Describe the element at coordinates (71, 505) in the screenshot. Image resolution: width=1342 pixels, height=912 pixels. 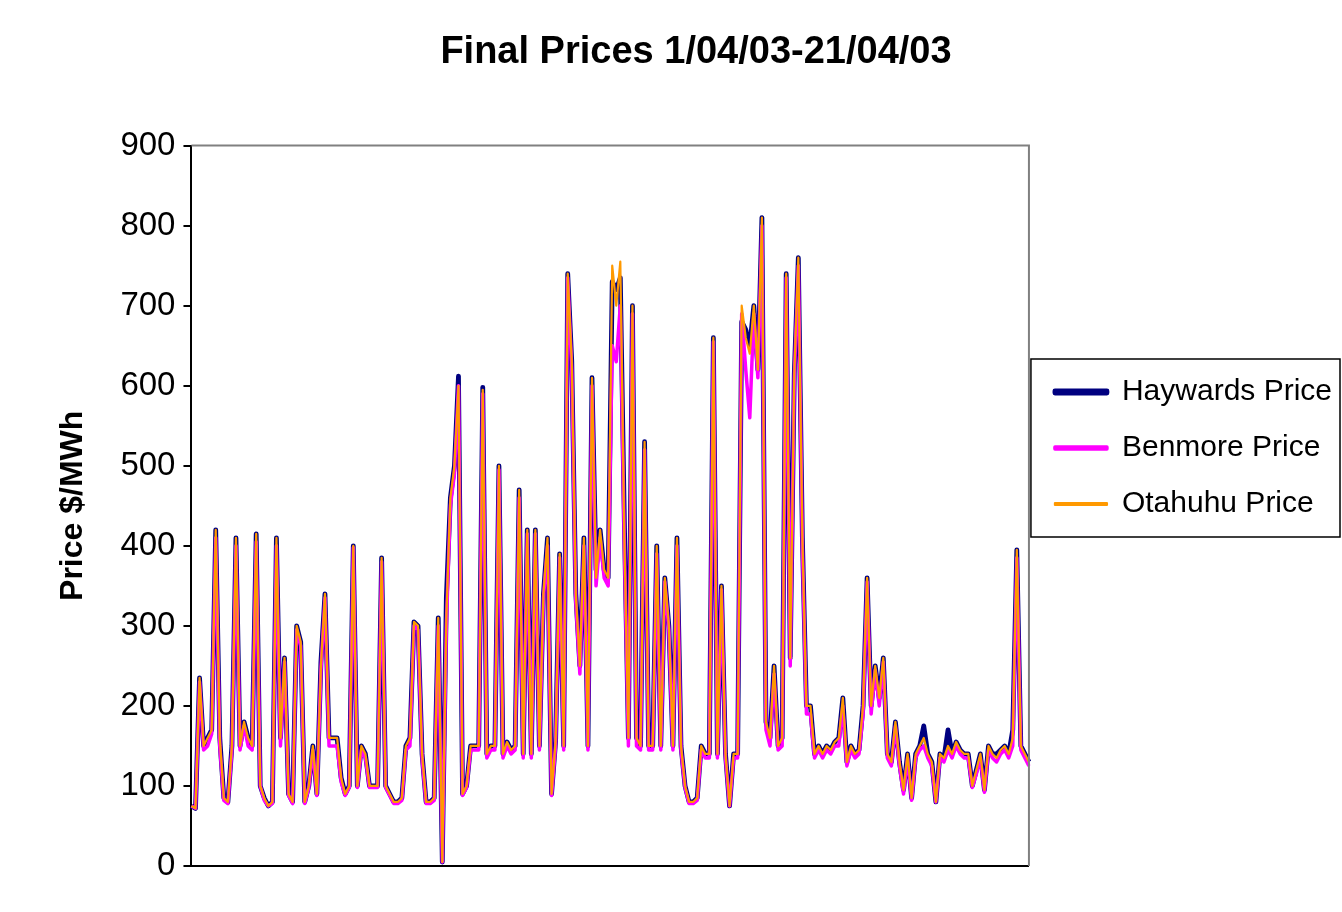
I see `y-axis-title: Price $/MWh` at that location.